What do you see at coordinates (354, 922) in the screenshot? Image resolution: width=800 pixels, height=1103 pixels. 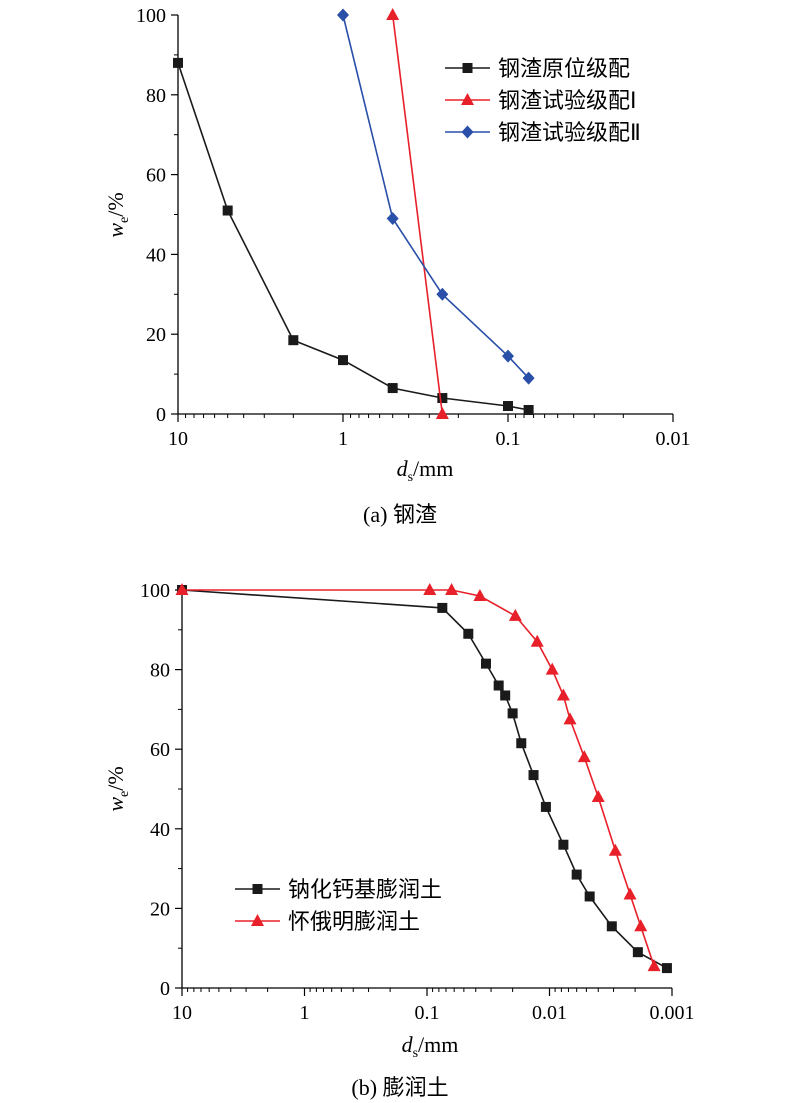 I see `legend-label: 怀俄明膨润土` at bounding box center [354, 922].